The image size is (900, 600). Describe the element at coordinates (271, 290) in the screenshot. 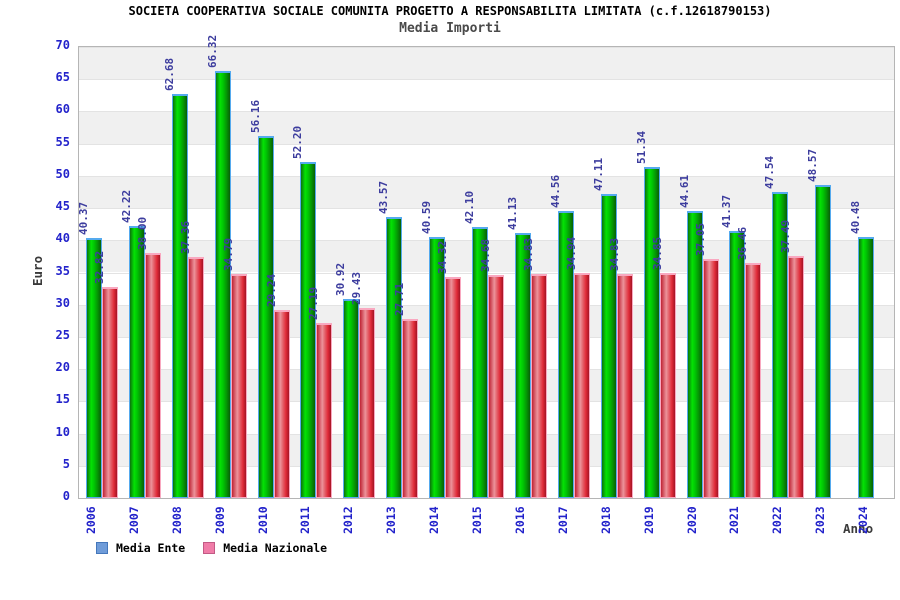

I see `bar-value-label: 29.24` at that location.